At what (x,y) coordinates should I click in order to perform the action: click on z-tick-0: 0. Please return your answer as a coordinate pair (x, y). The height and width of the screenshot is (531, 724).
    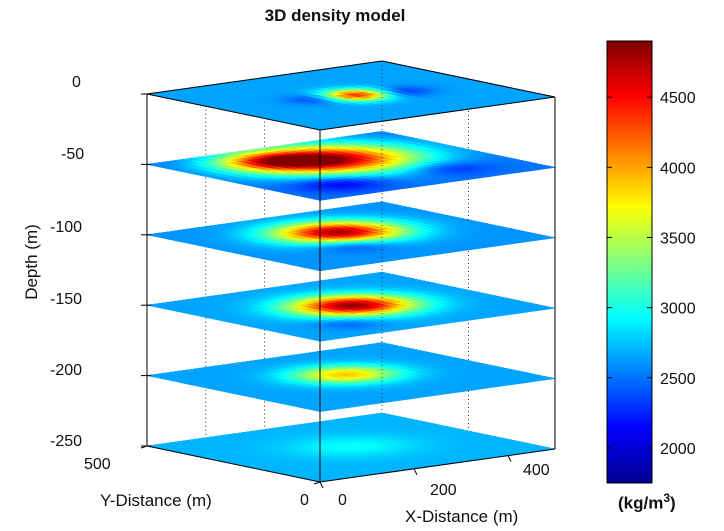
    Looking at the image, I should click on (76, 82).